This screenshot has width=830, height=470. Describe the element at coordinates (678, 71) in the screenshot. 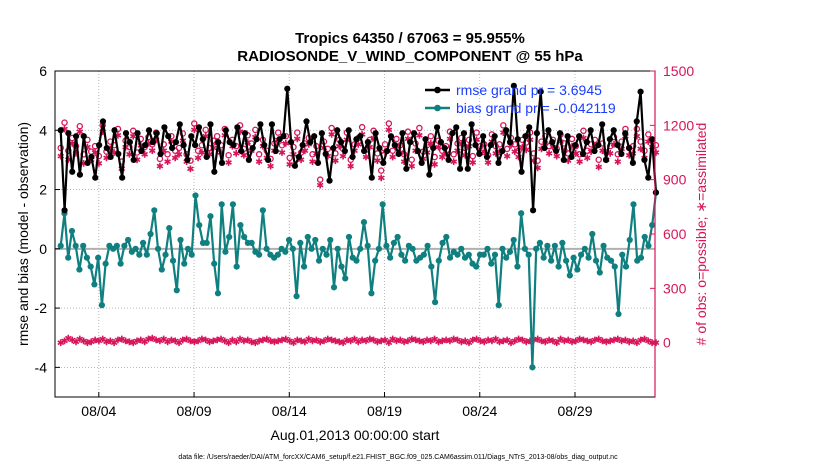

I see `right-tick-label: 1500` at that location.